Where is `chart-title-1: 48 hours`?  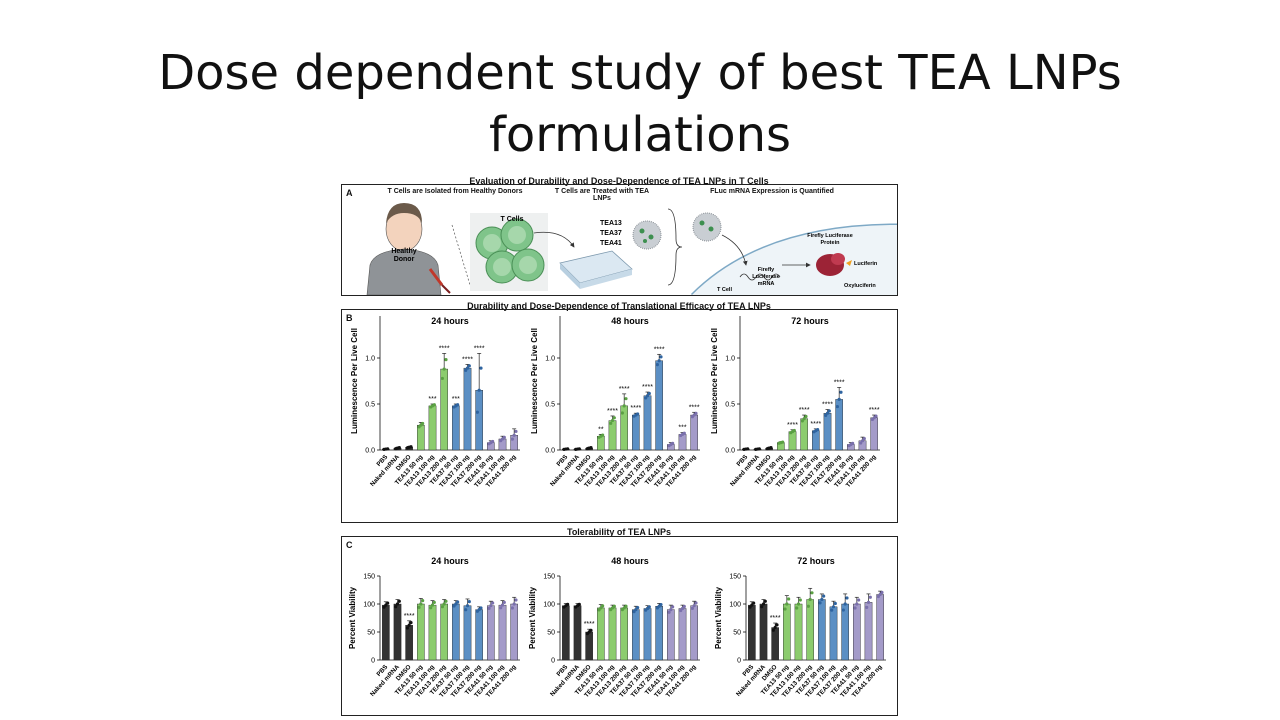 chart-title-1: 48 hours is located at coordinates (630, 321).